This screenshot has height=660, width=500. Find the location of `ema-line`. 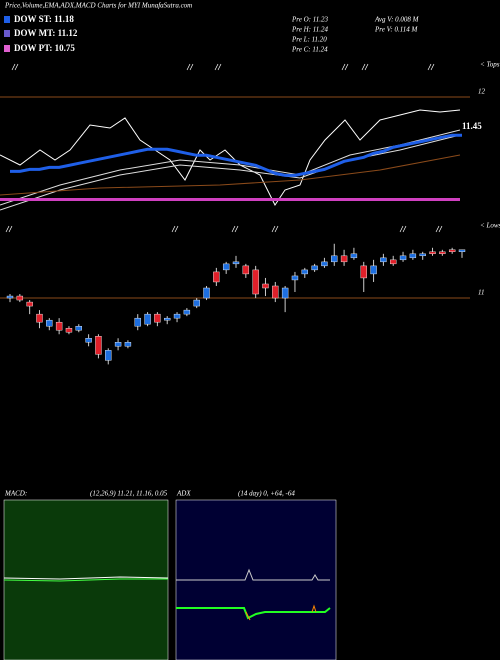

ema-line is located at coordinates (236, 155).